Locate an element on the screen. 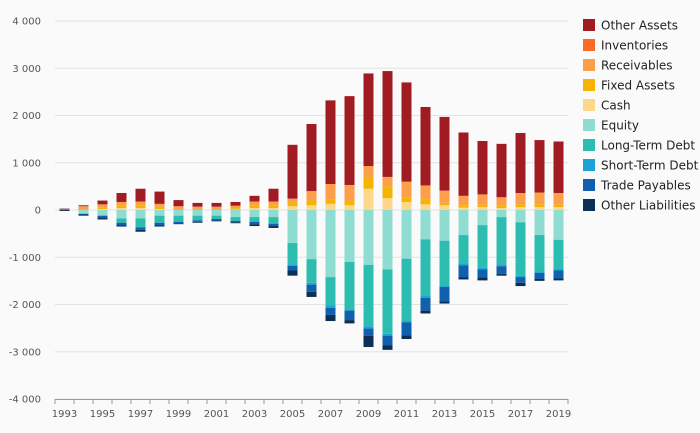 This screenshot has width=700, height=433. bar-stack-2004 is located at coordinates (273, 208).